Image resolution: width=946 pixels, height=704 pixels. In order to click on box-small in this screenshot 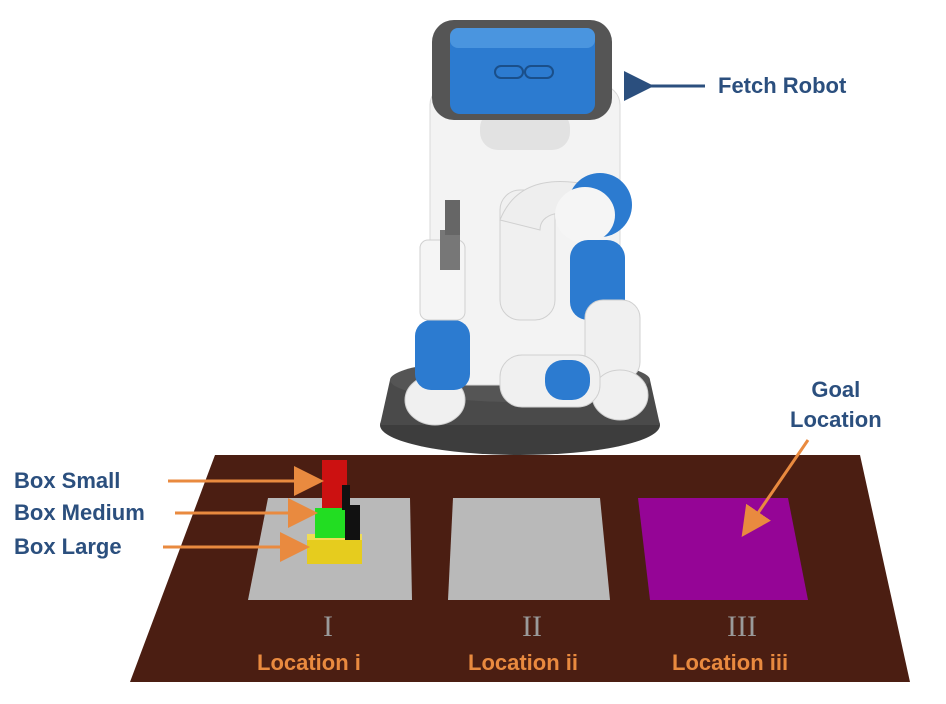, I will do `click(336, 485)`.